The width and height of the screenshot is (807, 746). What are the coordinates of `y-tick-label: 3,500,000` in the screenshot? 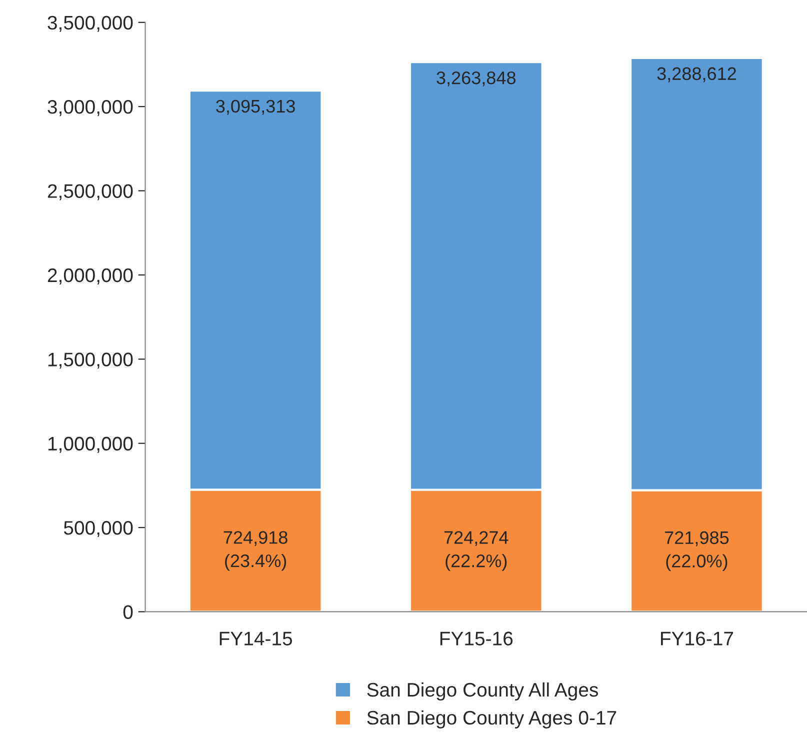 It's located at (90, 24).